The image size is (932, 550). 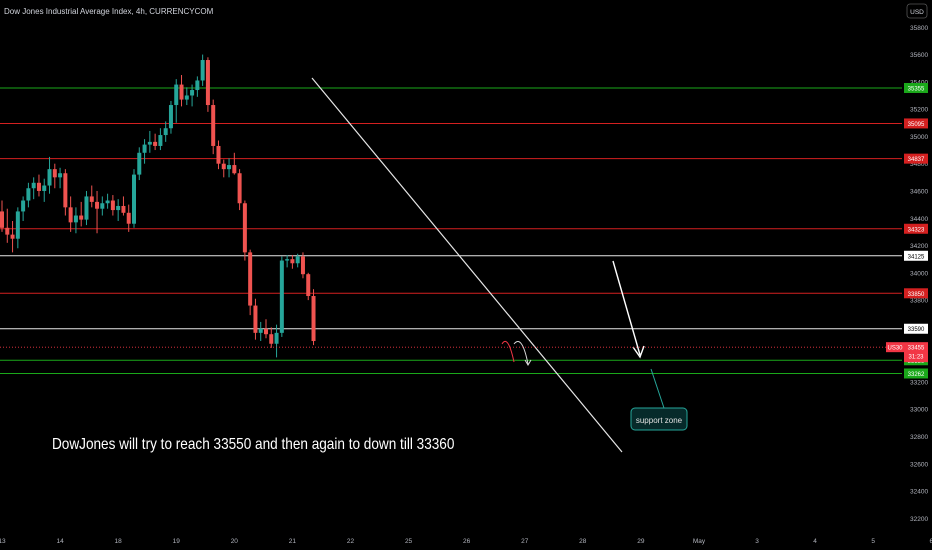 What do you see at coordinates (757, 541) in the screenshot?
I see `time-tick-label: 3` at bounding box center [757, 541].